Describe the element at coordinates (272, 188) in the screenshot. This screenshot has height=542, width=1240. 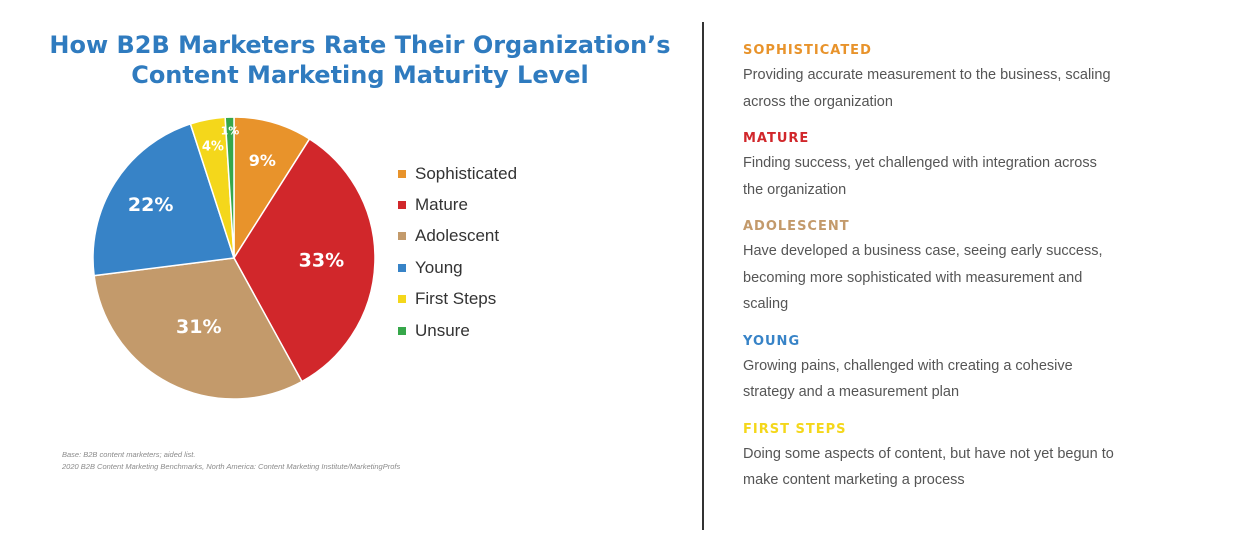
I see `pie-slice-sophisticated` at that location.